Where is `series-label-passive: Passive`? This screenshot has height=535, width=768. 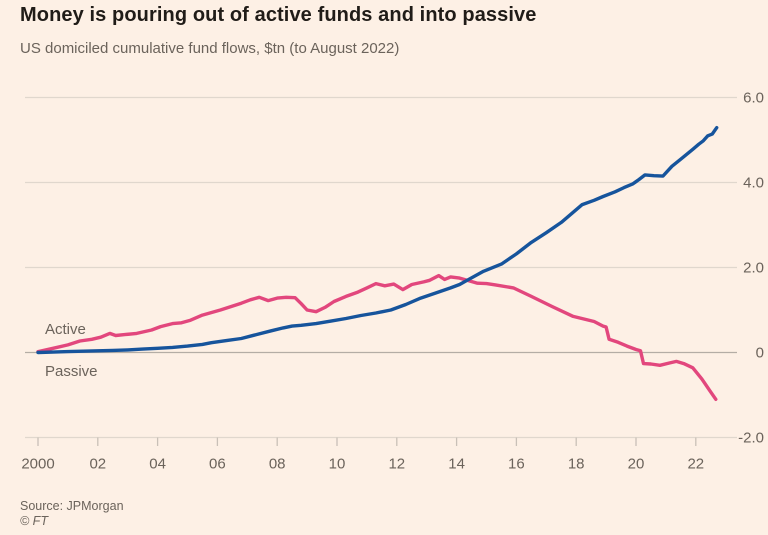
series-label-passive: Passive is located at coordinates (71, 371).